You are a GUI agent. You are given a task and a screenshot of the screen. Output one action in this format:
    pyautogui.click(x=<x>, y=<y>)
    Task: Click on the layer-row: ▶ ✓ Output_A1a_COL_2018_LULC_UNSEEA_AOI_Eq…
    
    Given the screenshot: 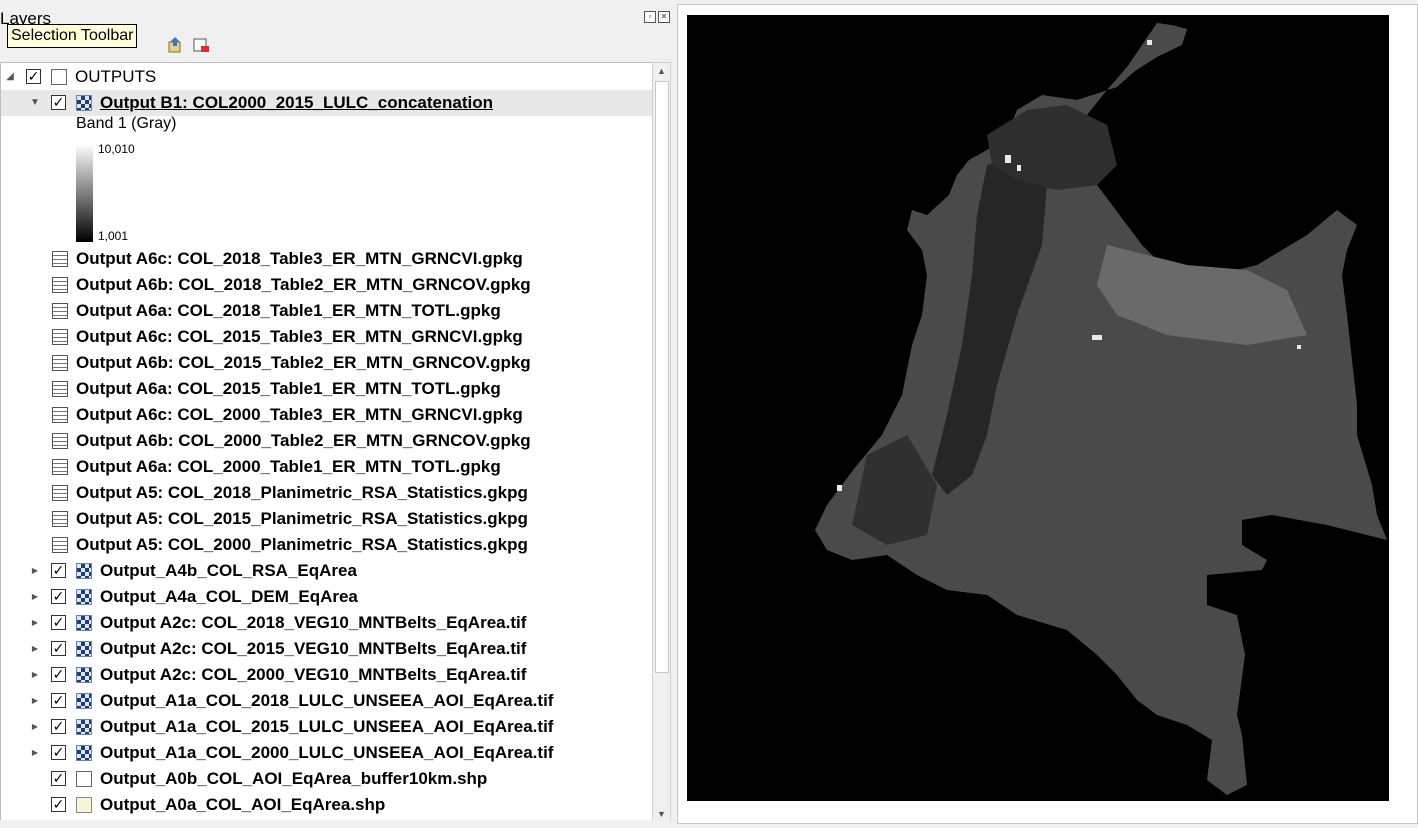 What is the action you would take?
    pyautogui.click(x=327, y=701)
    